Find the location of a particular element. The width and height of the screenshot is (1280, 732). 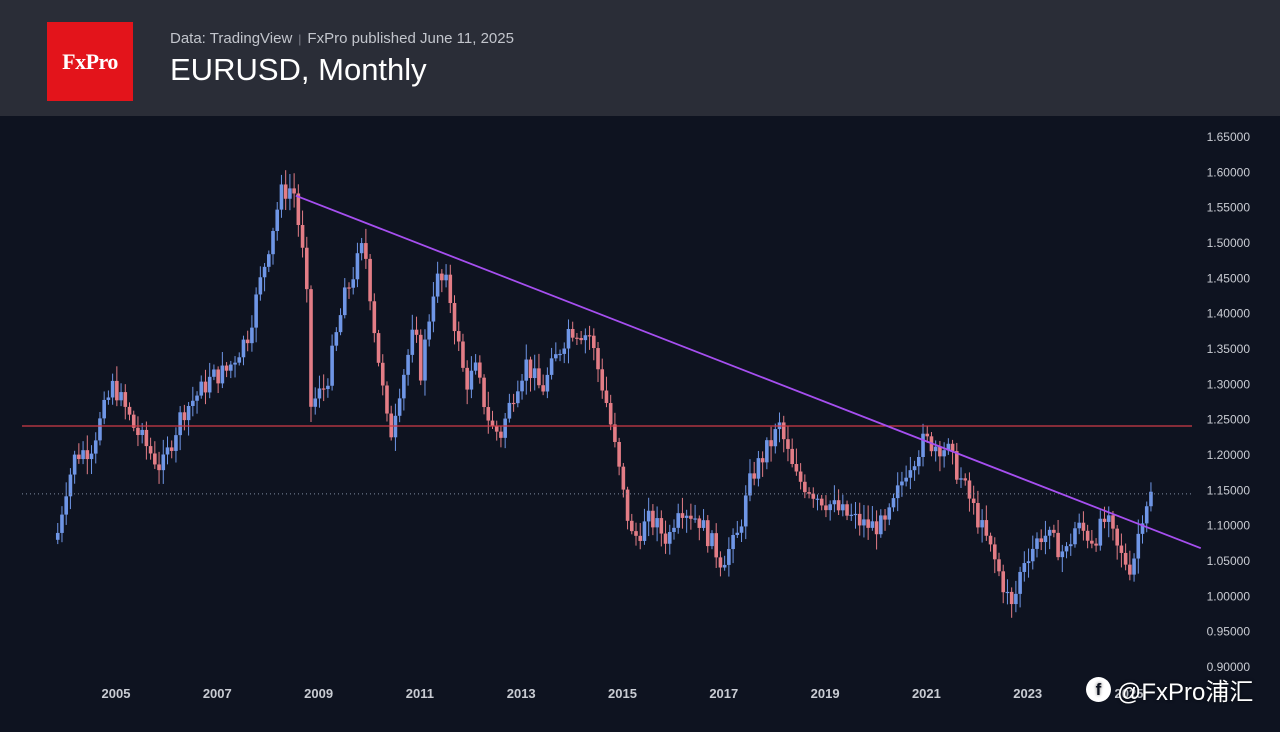

x-tick-label: 2017 is located at coordinates (723, 693).